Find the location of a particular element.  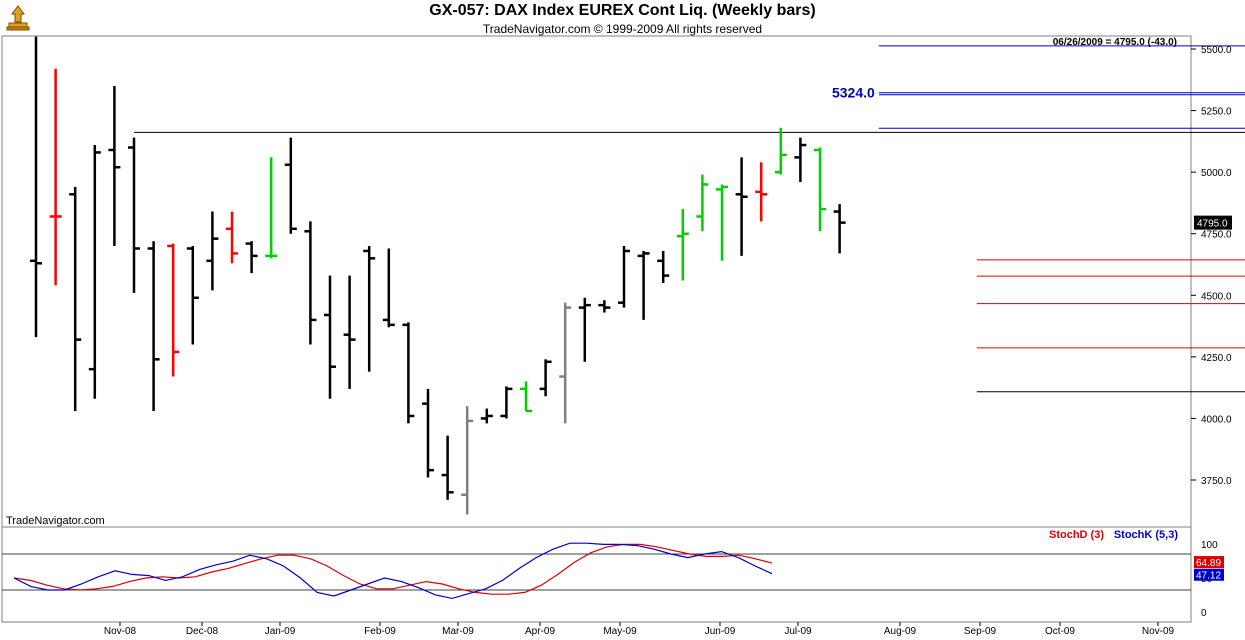

date-axis-label: Dec-08 is located at coordinates (202, 631).